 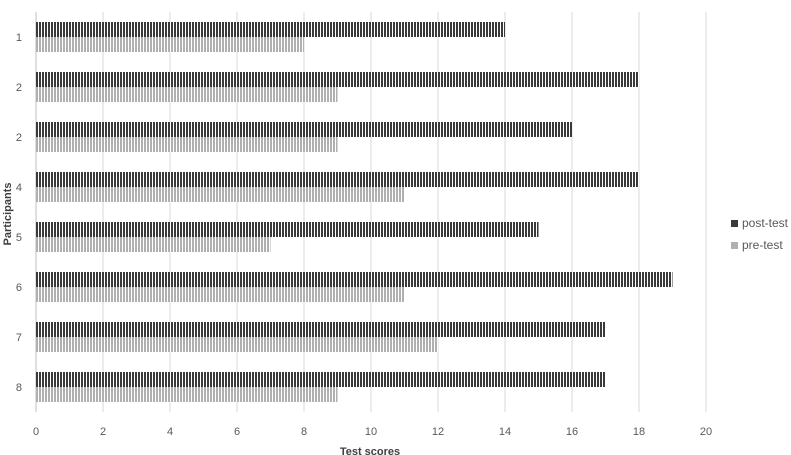 I want to click on x-tick-label: 20, so click(x=706, y=432).